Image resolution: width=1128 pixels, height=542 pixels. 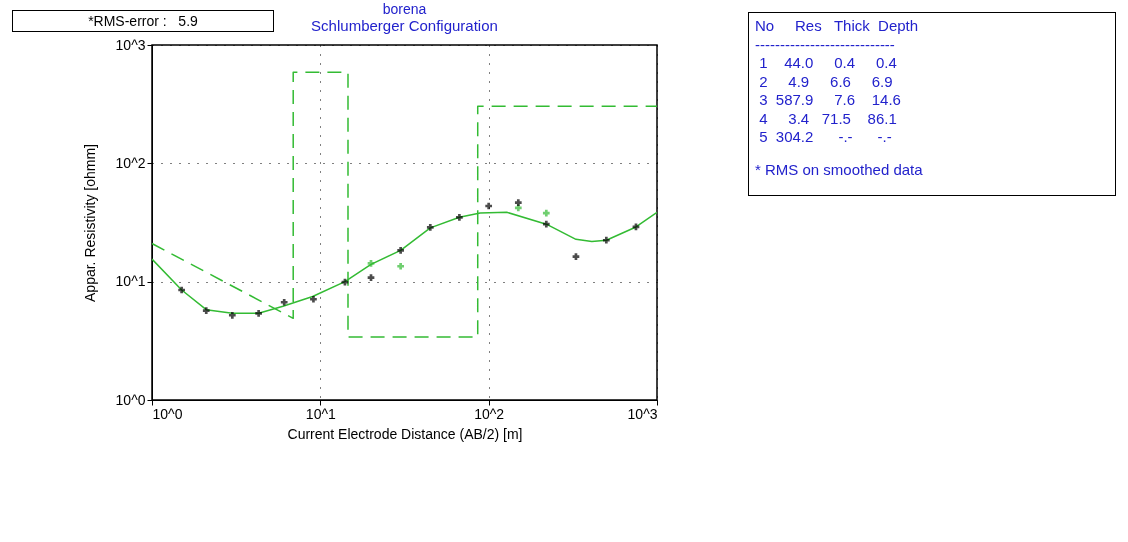 What do you see at coordinates (321, 413) in the screenshot?
I see `x-tick-label: 10^1` at bounding box center [321, 413].